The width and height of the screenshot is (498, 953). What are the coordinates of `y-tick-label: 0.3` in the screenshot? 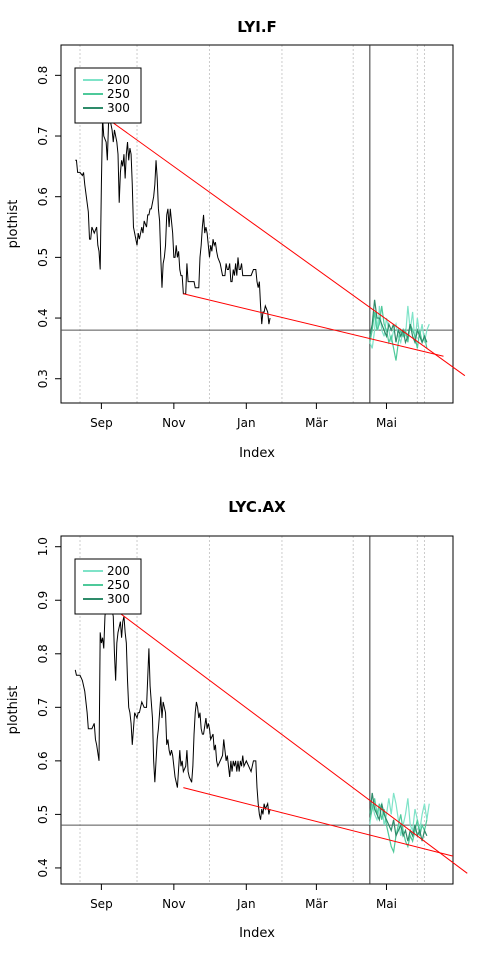 It's located at (43, 378).